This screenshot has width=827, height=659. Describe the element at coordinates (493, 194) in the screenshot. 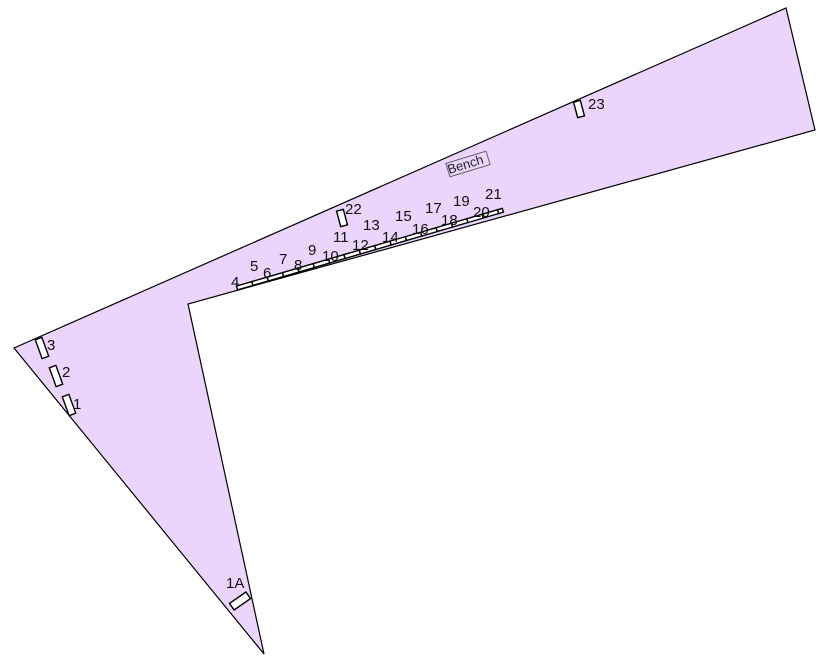

I see `lot-label-21: 21` at that location.